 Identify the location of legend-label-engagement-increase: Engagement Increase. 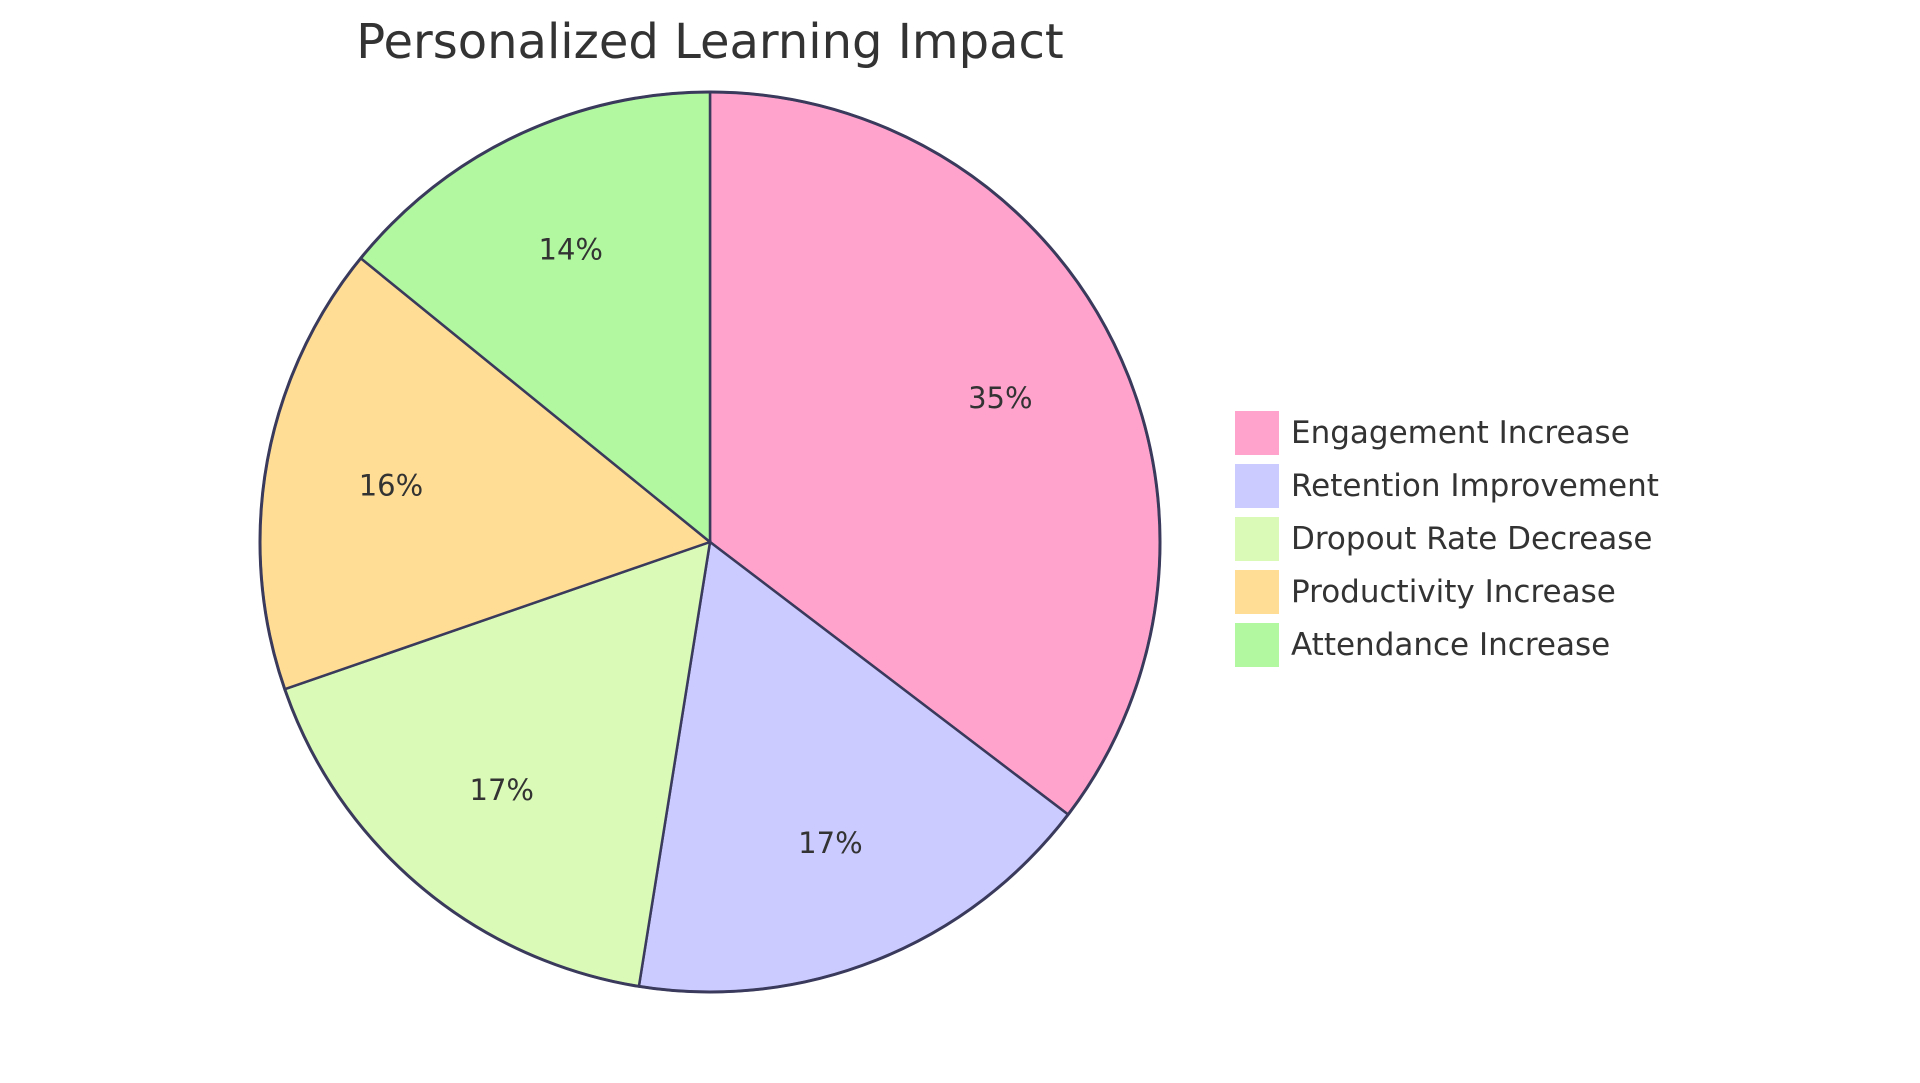
(1460, 433).